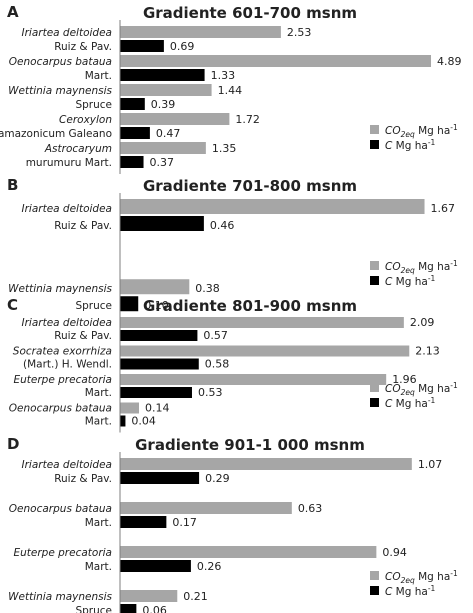 Image resolution: width=473 pixels, height=613 pixels. What do you see at coordinates (157, 408) in the screenshot?
I see `data-label: 0.14` at bounding box center [157, 408].